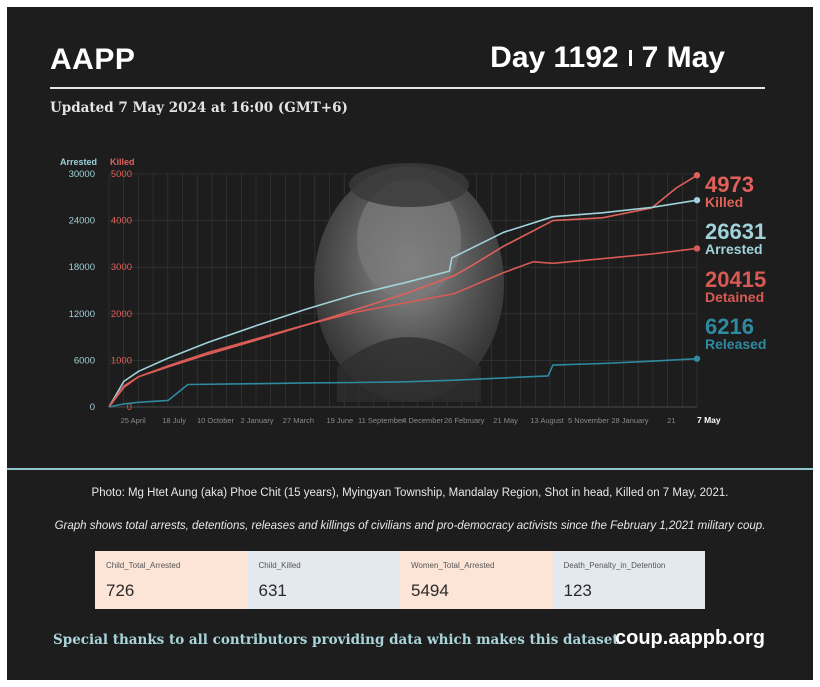  I want to click on y-tick-right: 5000, so click(121, 174).